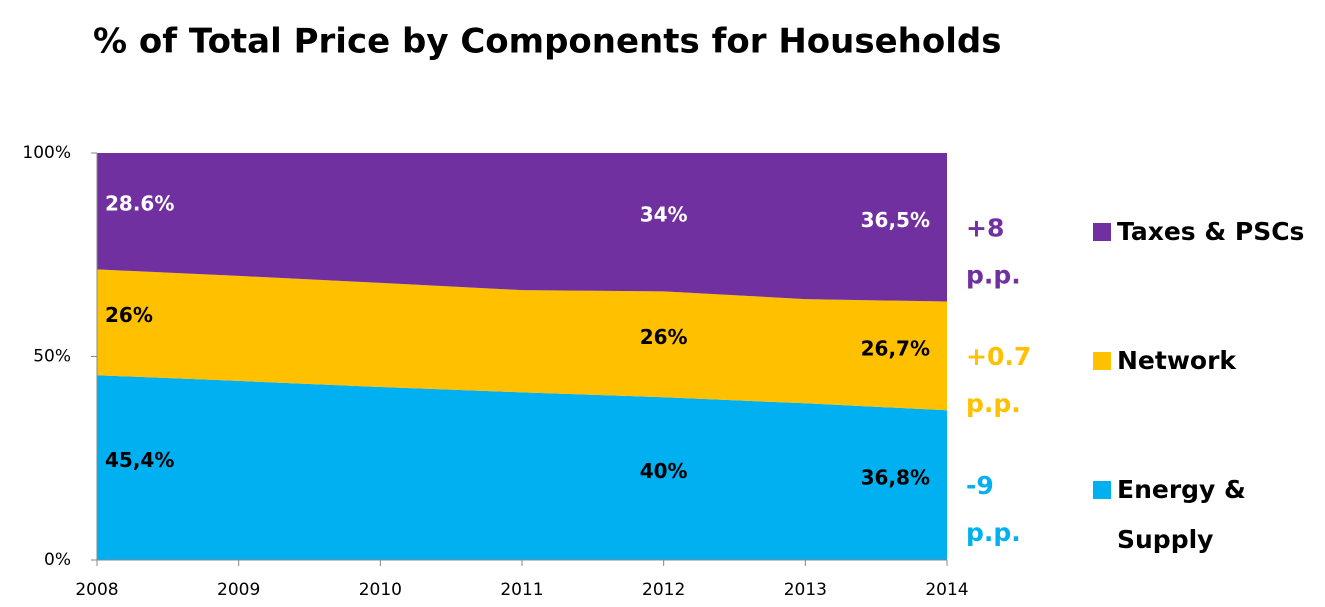  I want to click on legend-item: Network, so click(1205, 361).